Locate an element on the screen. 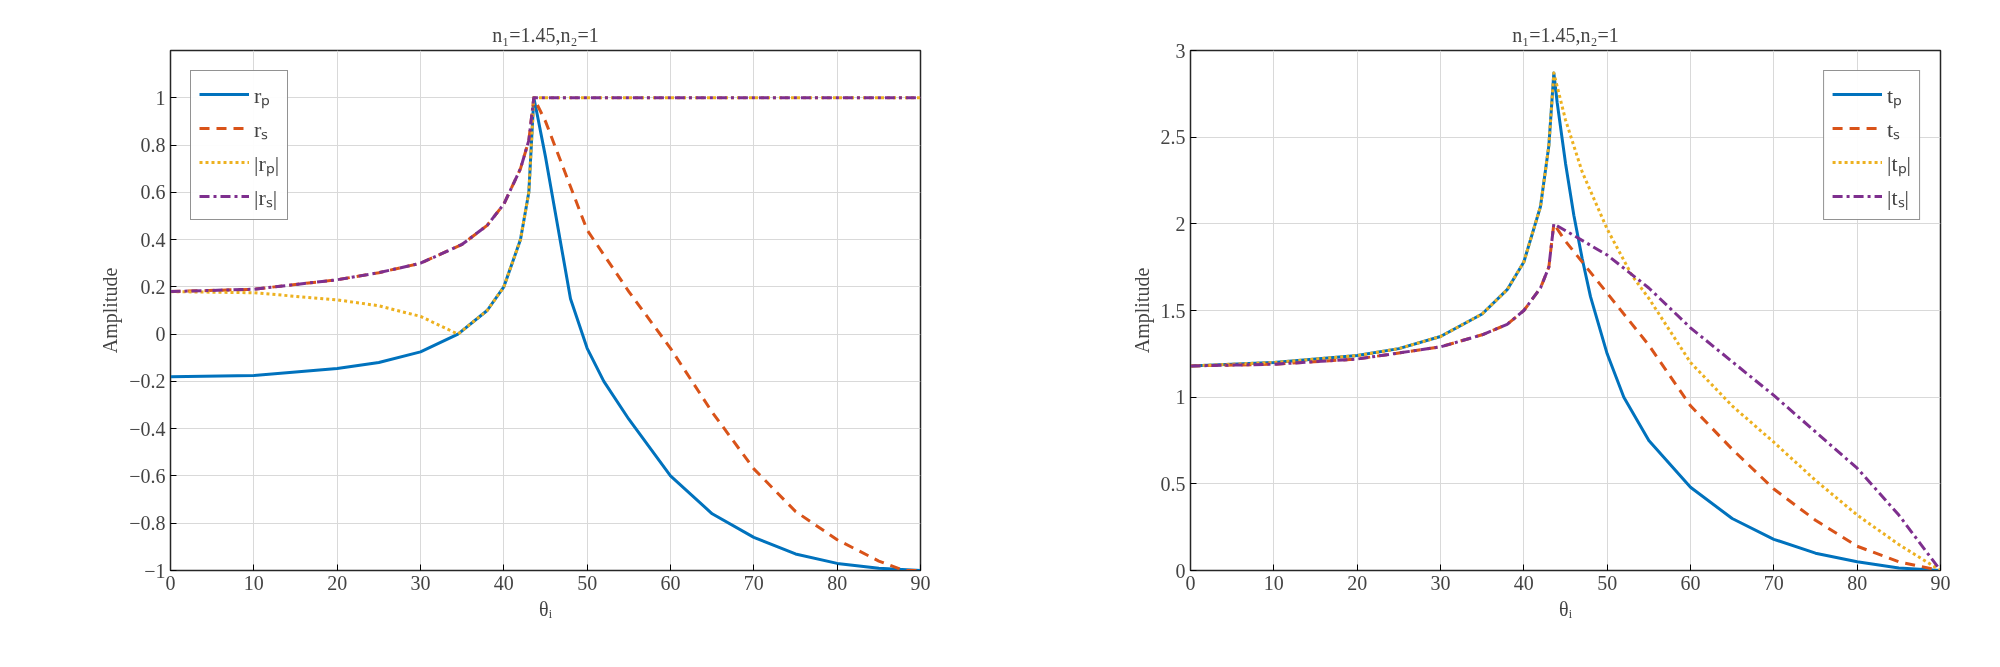 This screenshot has height=667, width=2000. legend-label: rₚ is located at coordinates (263, 95).